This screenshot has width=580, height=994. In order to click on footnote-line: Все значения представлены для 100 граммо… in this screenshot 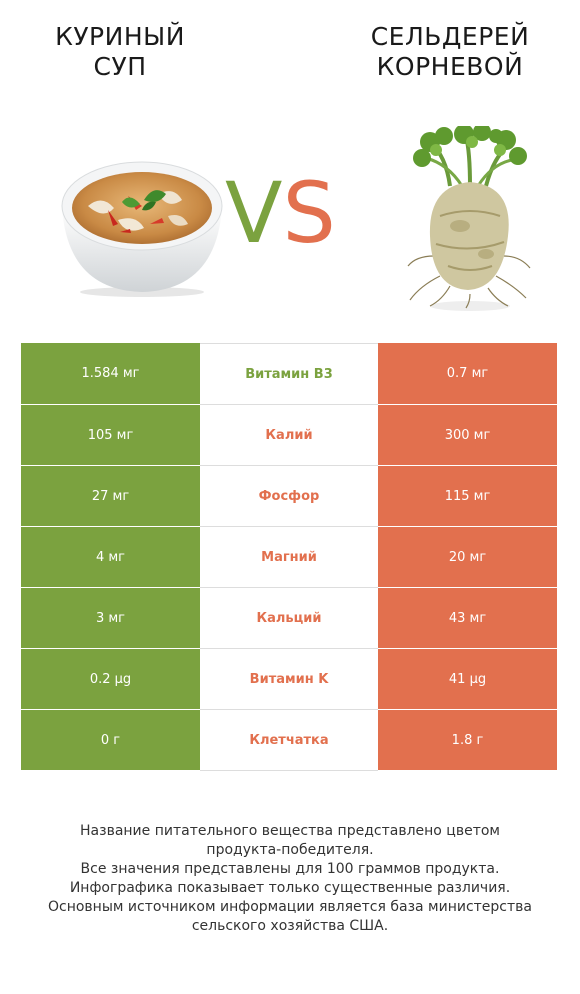, I will do `click(290, 869)`.